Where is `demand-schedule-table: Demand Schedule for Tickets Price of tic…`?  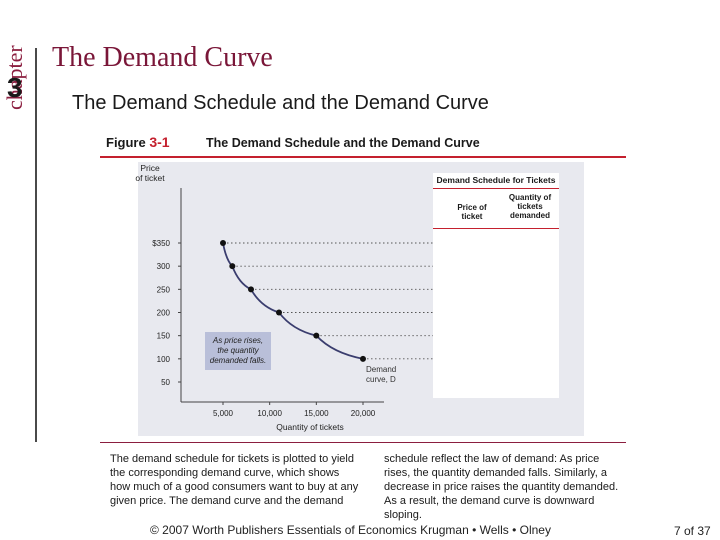 demand-schedule-table: Demand Schedule for Tickets Price of tic… is located at coordinates (496, 285).